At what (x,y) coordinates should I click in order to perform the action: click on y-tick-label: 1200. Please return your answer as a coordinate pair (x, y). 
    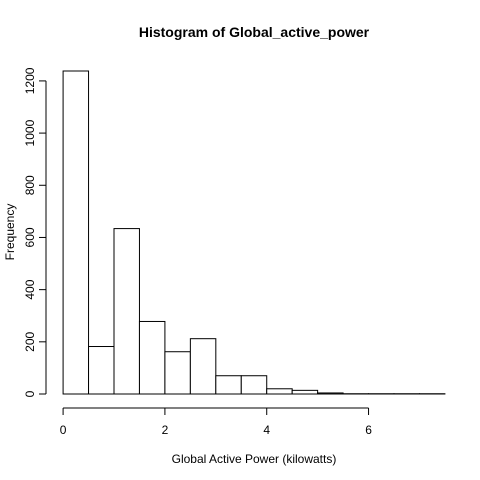
    Looking at the image, I should click on (30, 80).